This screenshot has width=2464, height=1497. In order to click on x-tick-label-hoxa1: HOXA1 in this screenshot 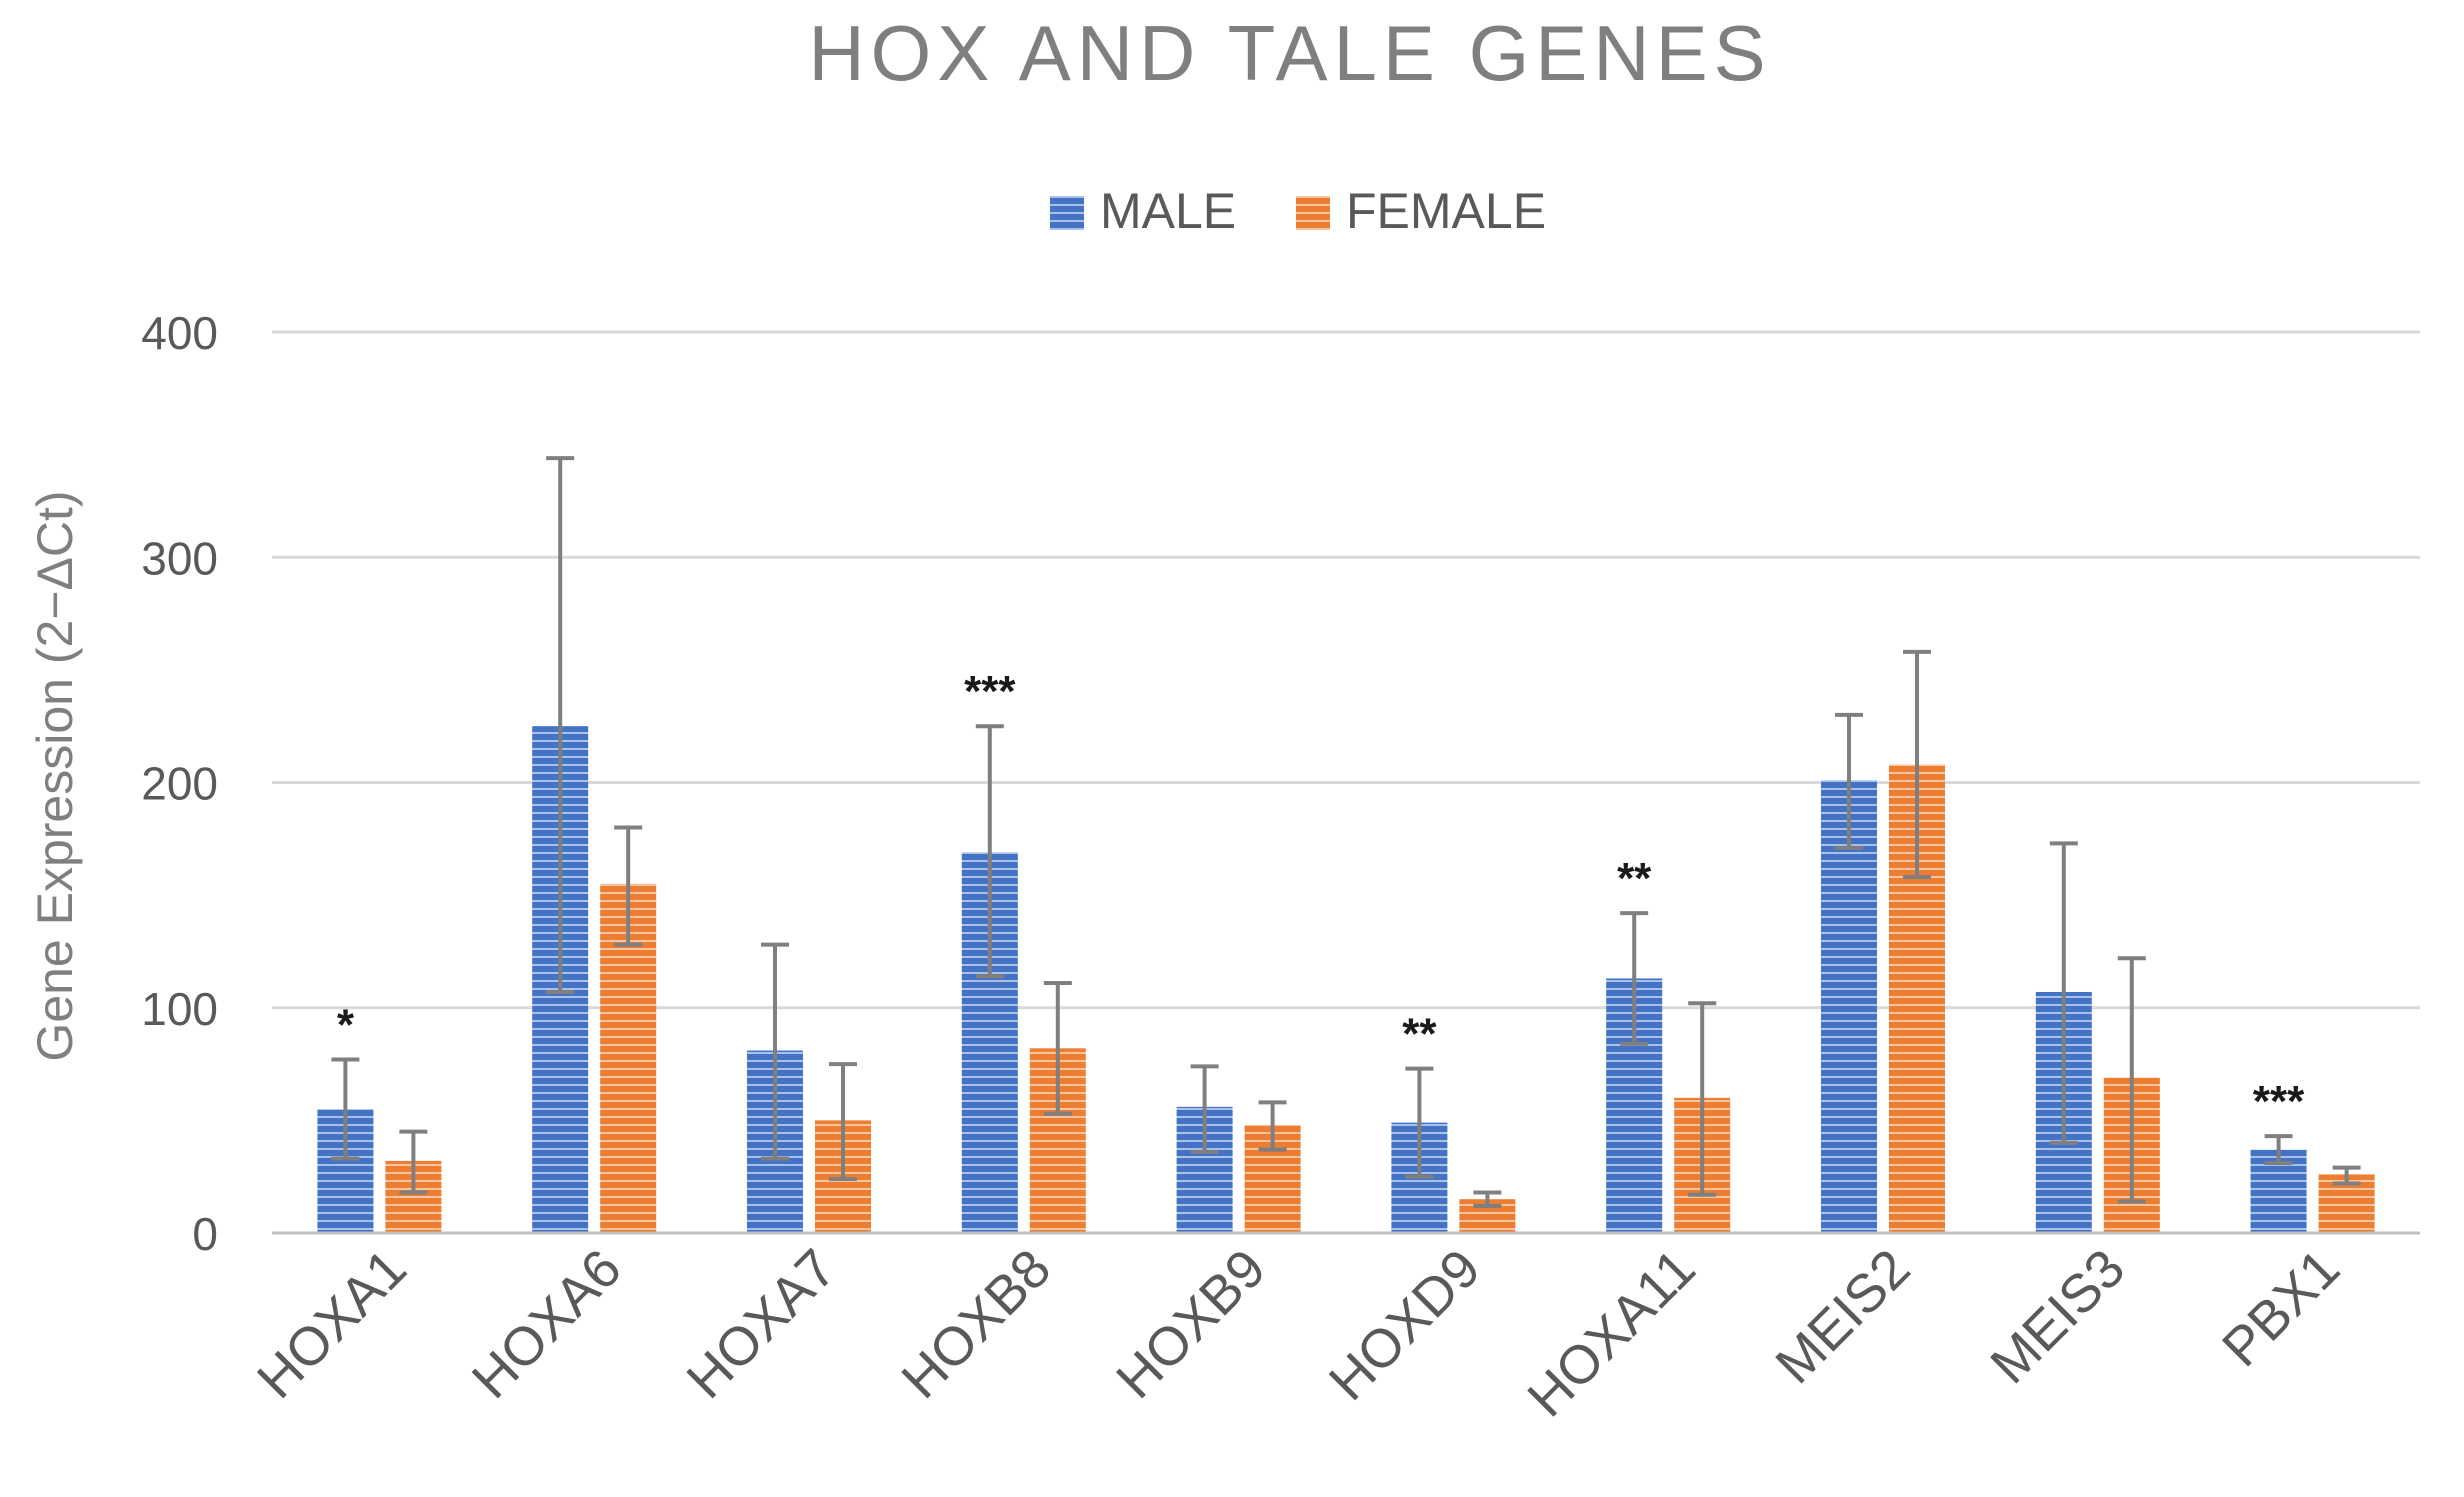, I will do `click(332, 1324)`.